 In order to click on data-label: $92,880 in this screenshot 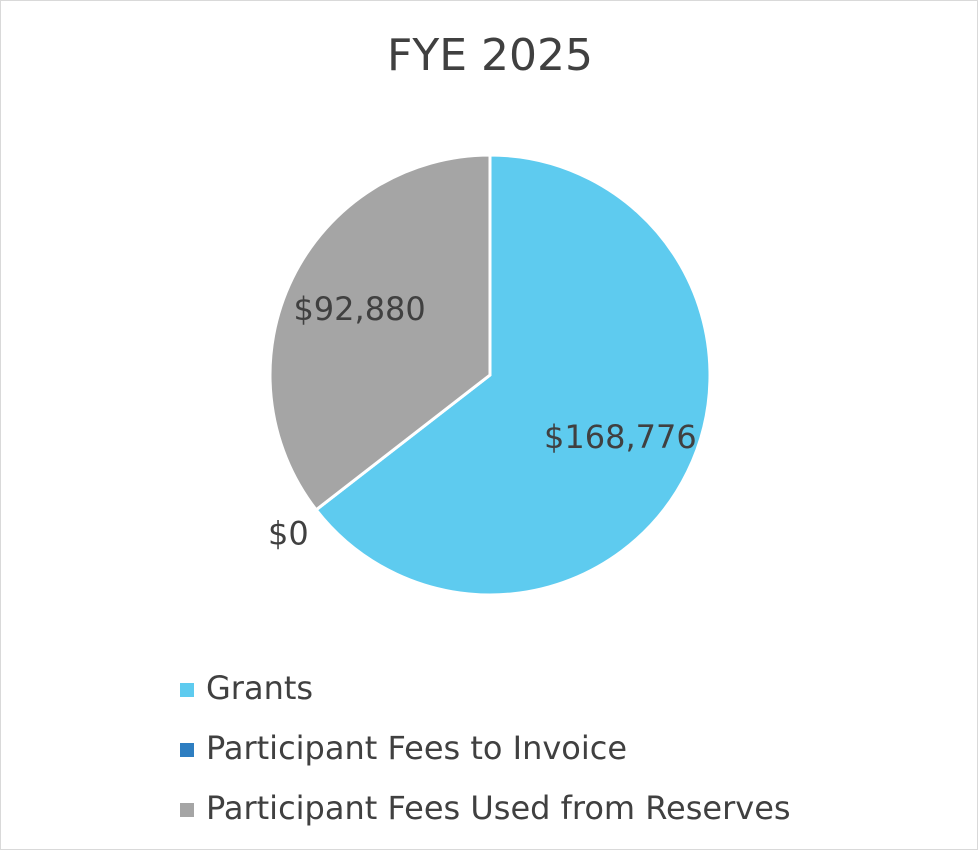, I will do `click(359, 309)`.